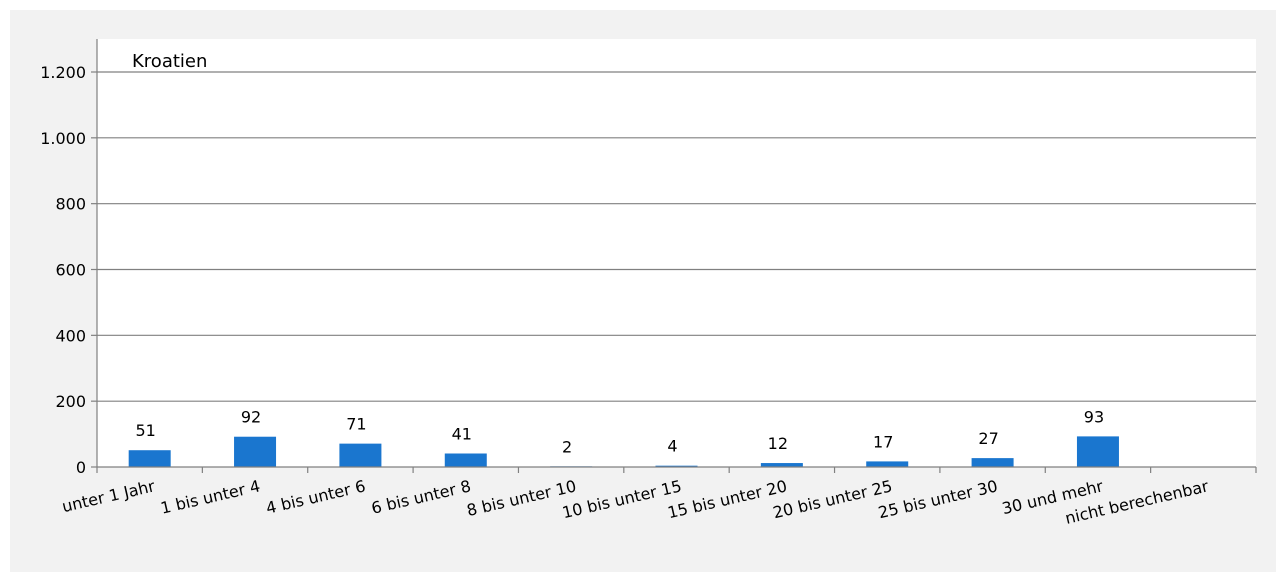 Image resolution: width=1285 pixels, height=579 pixels. What do you see at coordinates (146, 430) in the screenshot?
I see `data-label: 51` at bounding box center [146, 430].